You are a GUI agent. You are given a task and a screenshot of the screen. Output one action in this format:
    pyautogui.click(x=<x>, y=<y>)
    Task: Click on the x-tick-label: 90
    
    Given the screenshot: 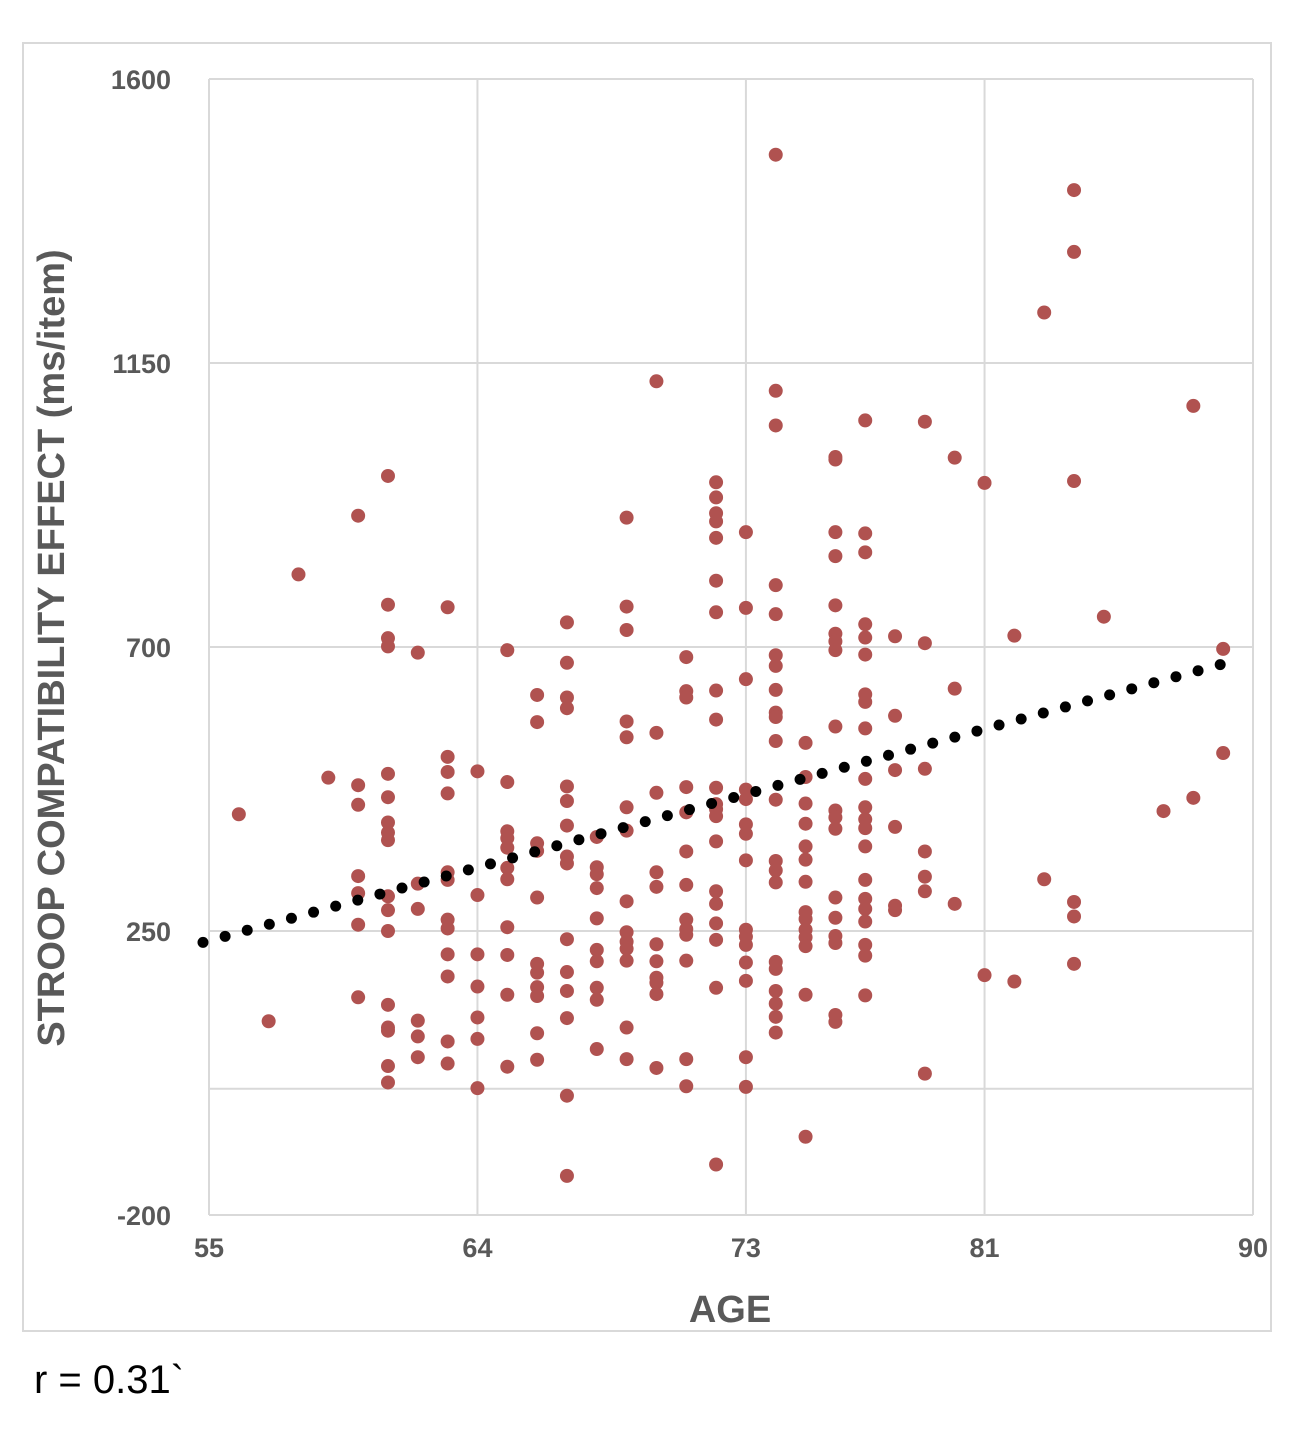 What is the action you would take?
    pyautogui.click(x=1253, y=1248)
    